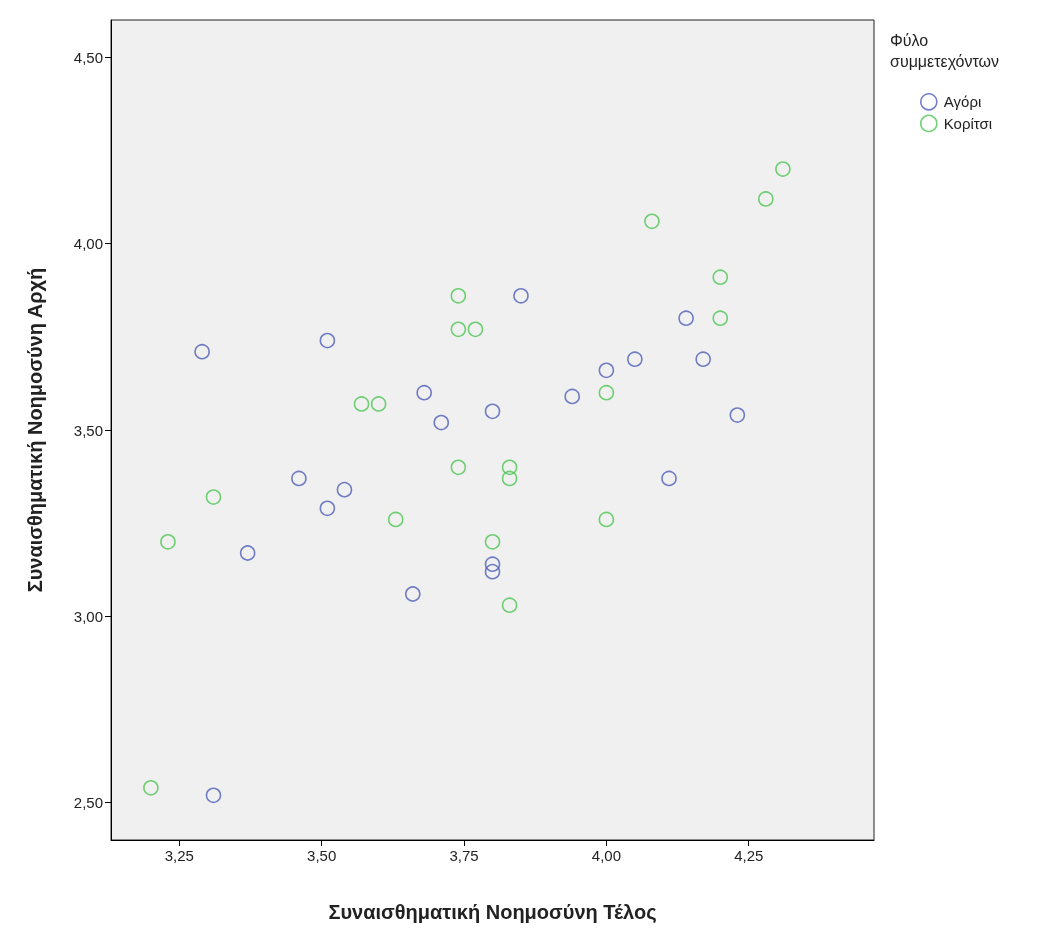 The width and height of the screenshot is (1048, 929). I want to click on x-tick-label: 3,25, so click(179, 855).